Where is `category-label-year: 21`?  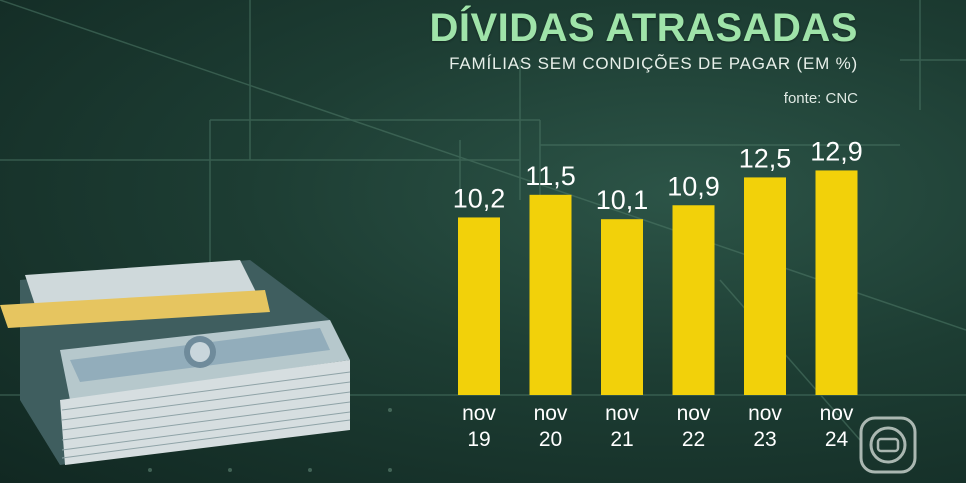 category-label-year: 21 is located at coordinates (621, 439).